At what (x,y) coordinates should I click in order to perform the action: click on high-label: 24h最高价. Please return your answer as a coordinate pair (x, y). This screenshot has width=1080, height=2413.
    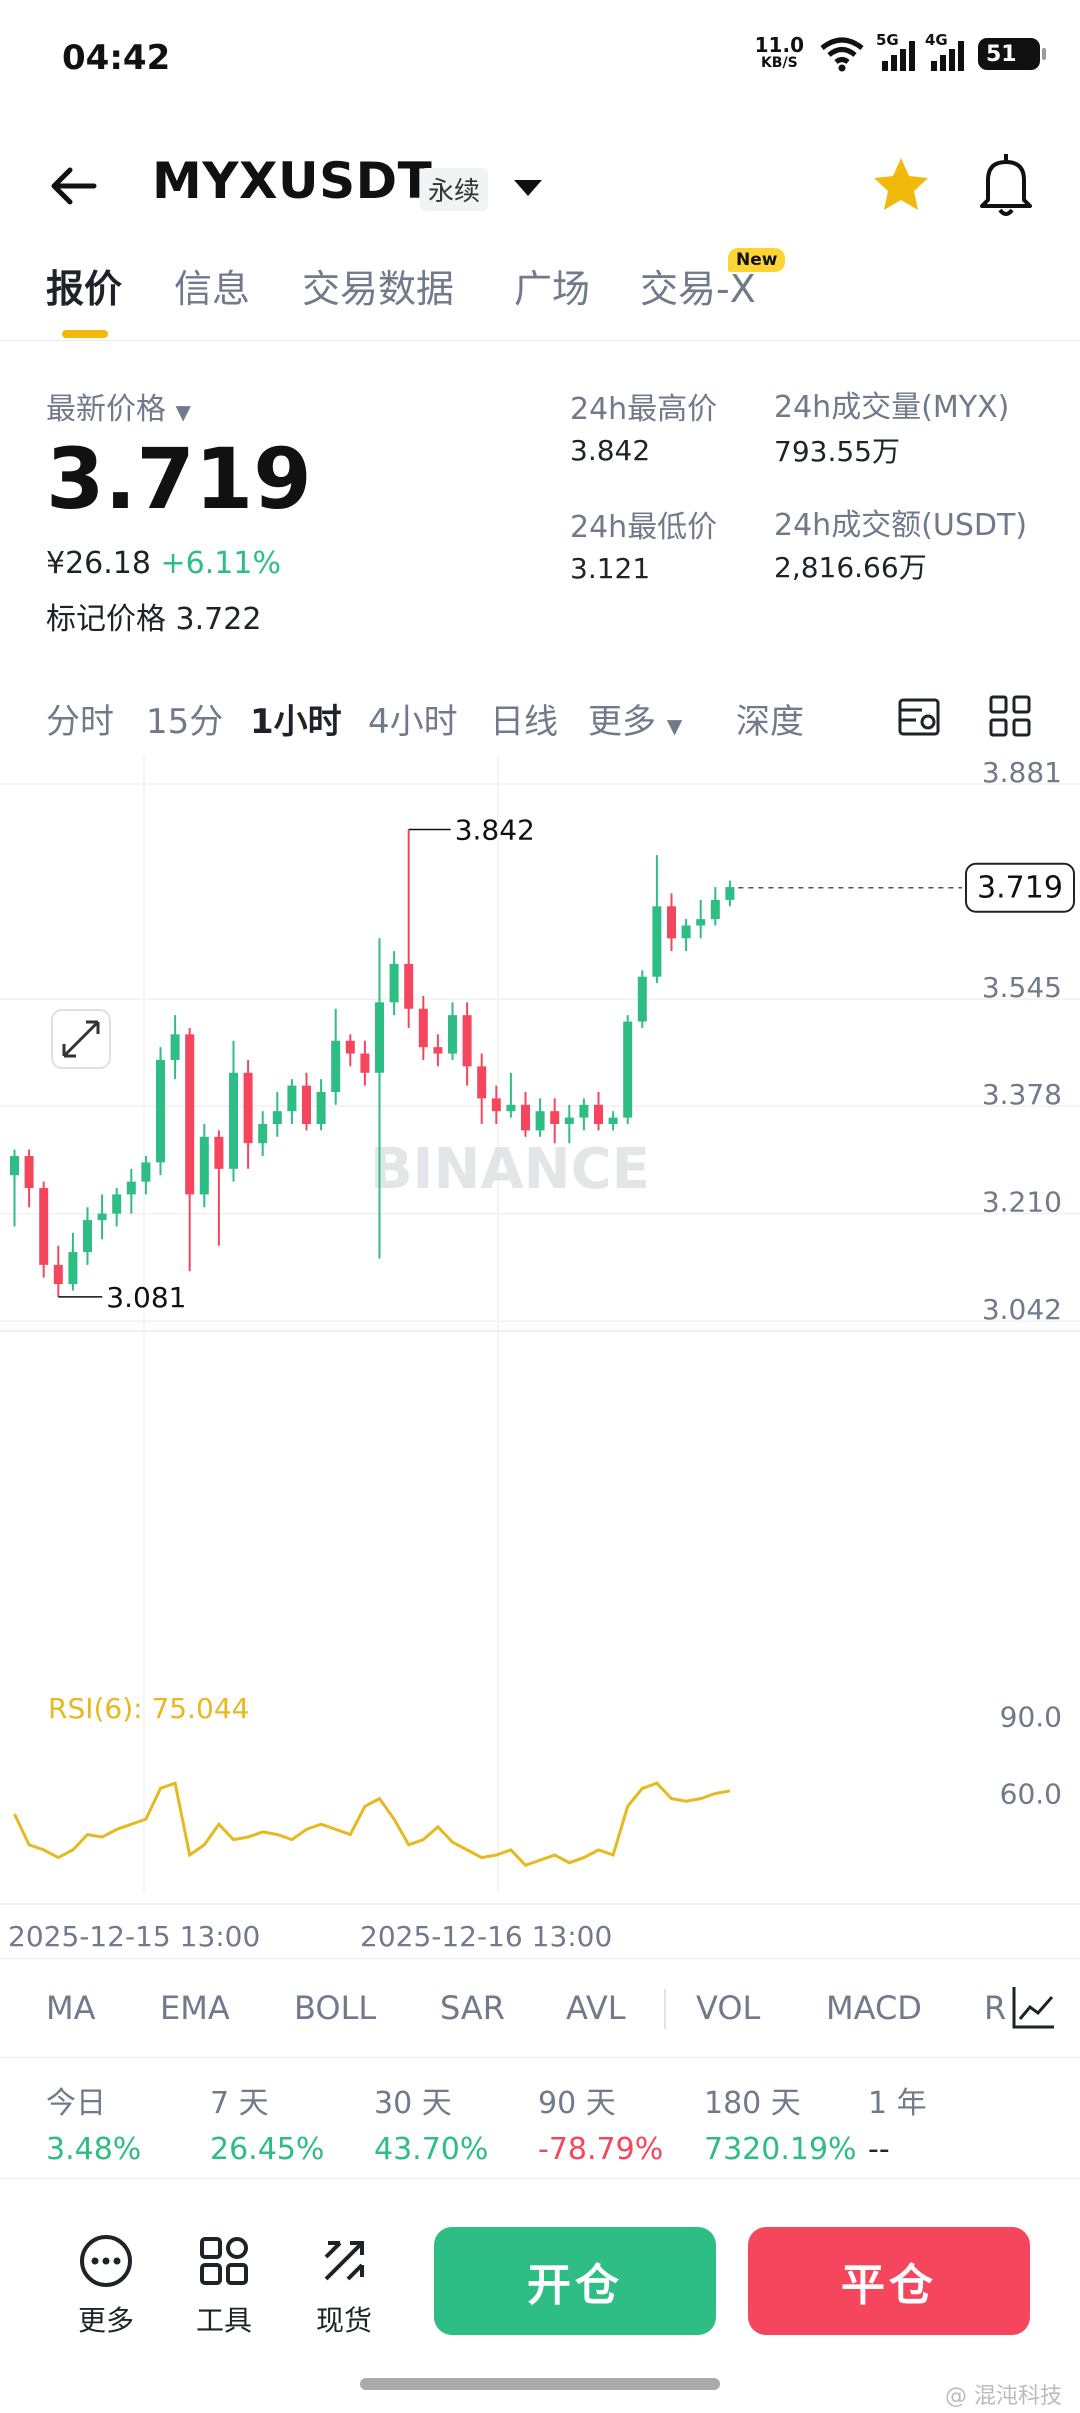
    Looking at the image, I should click on (644, 409).